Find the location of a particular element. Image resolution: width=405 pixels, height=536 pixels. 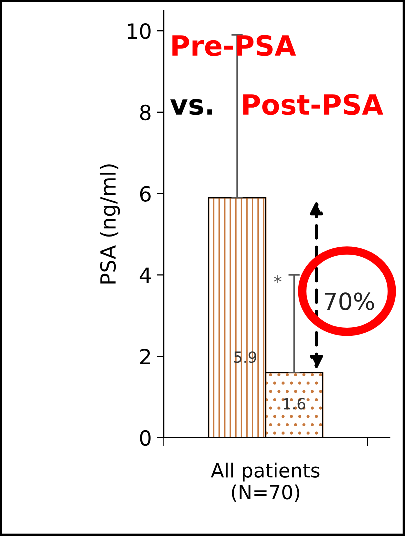

annotation: Post-PSA is located at coordinates (314, 105).